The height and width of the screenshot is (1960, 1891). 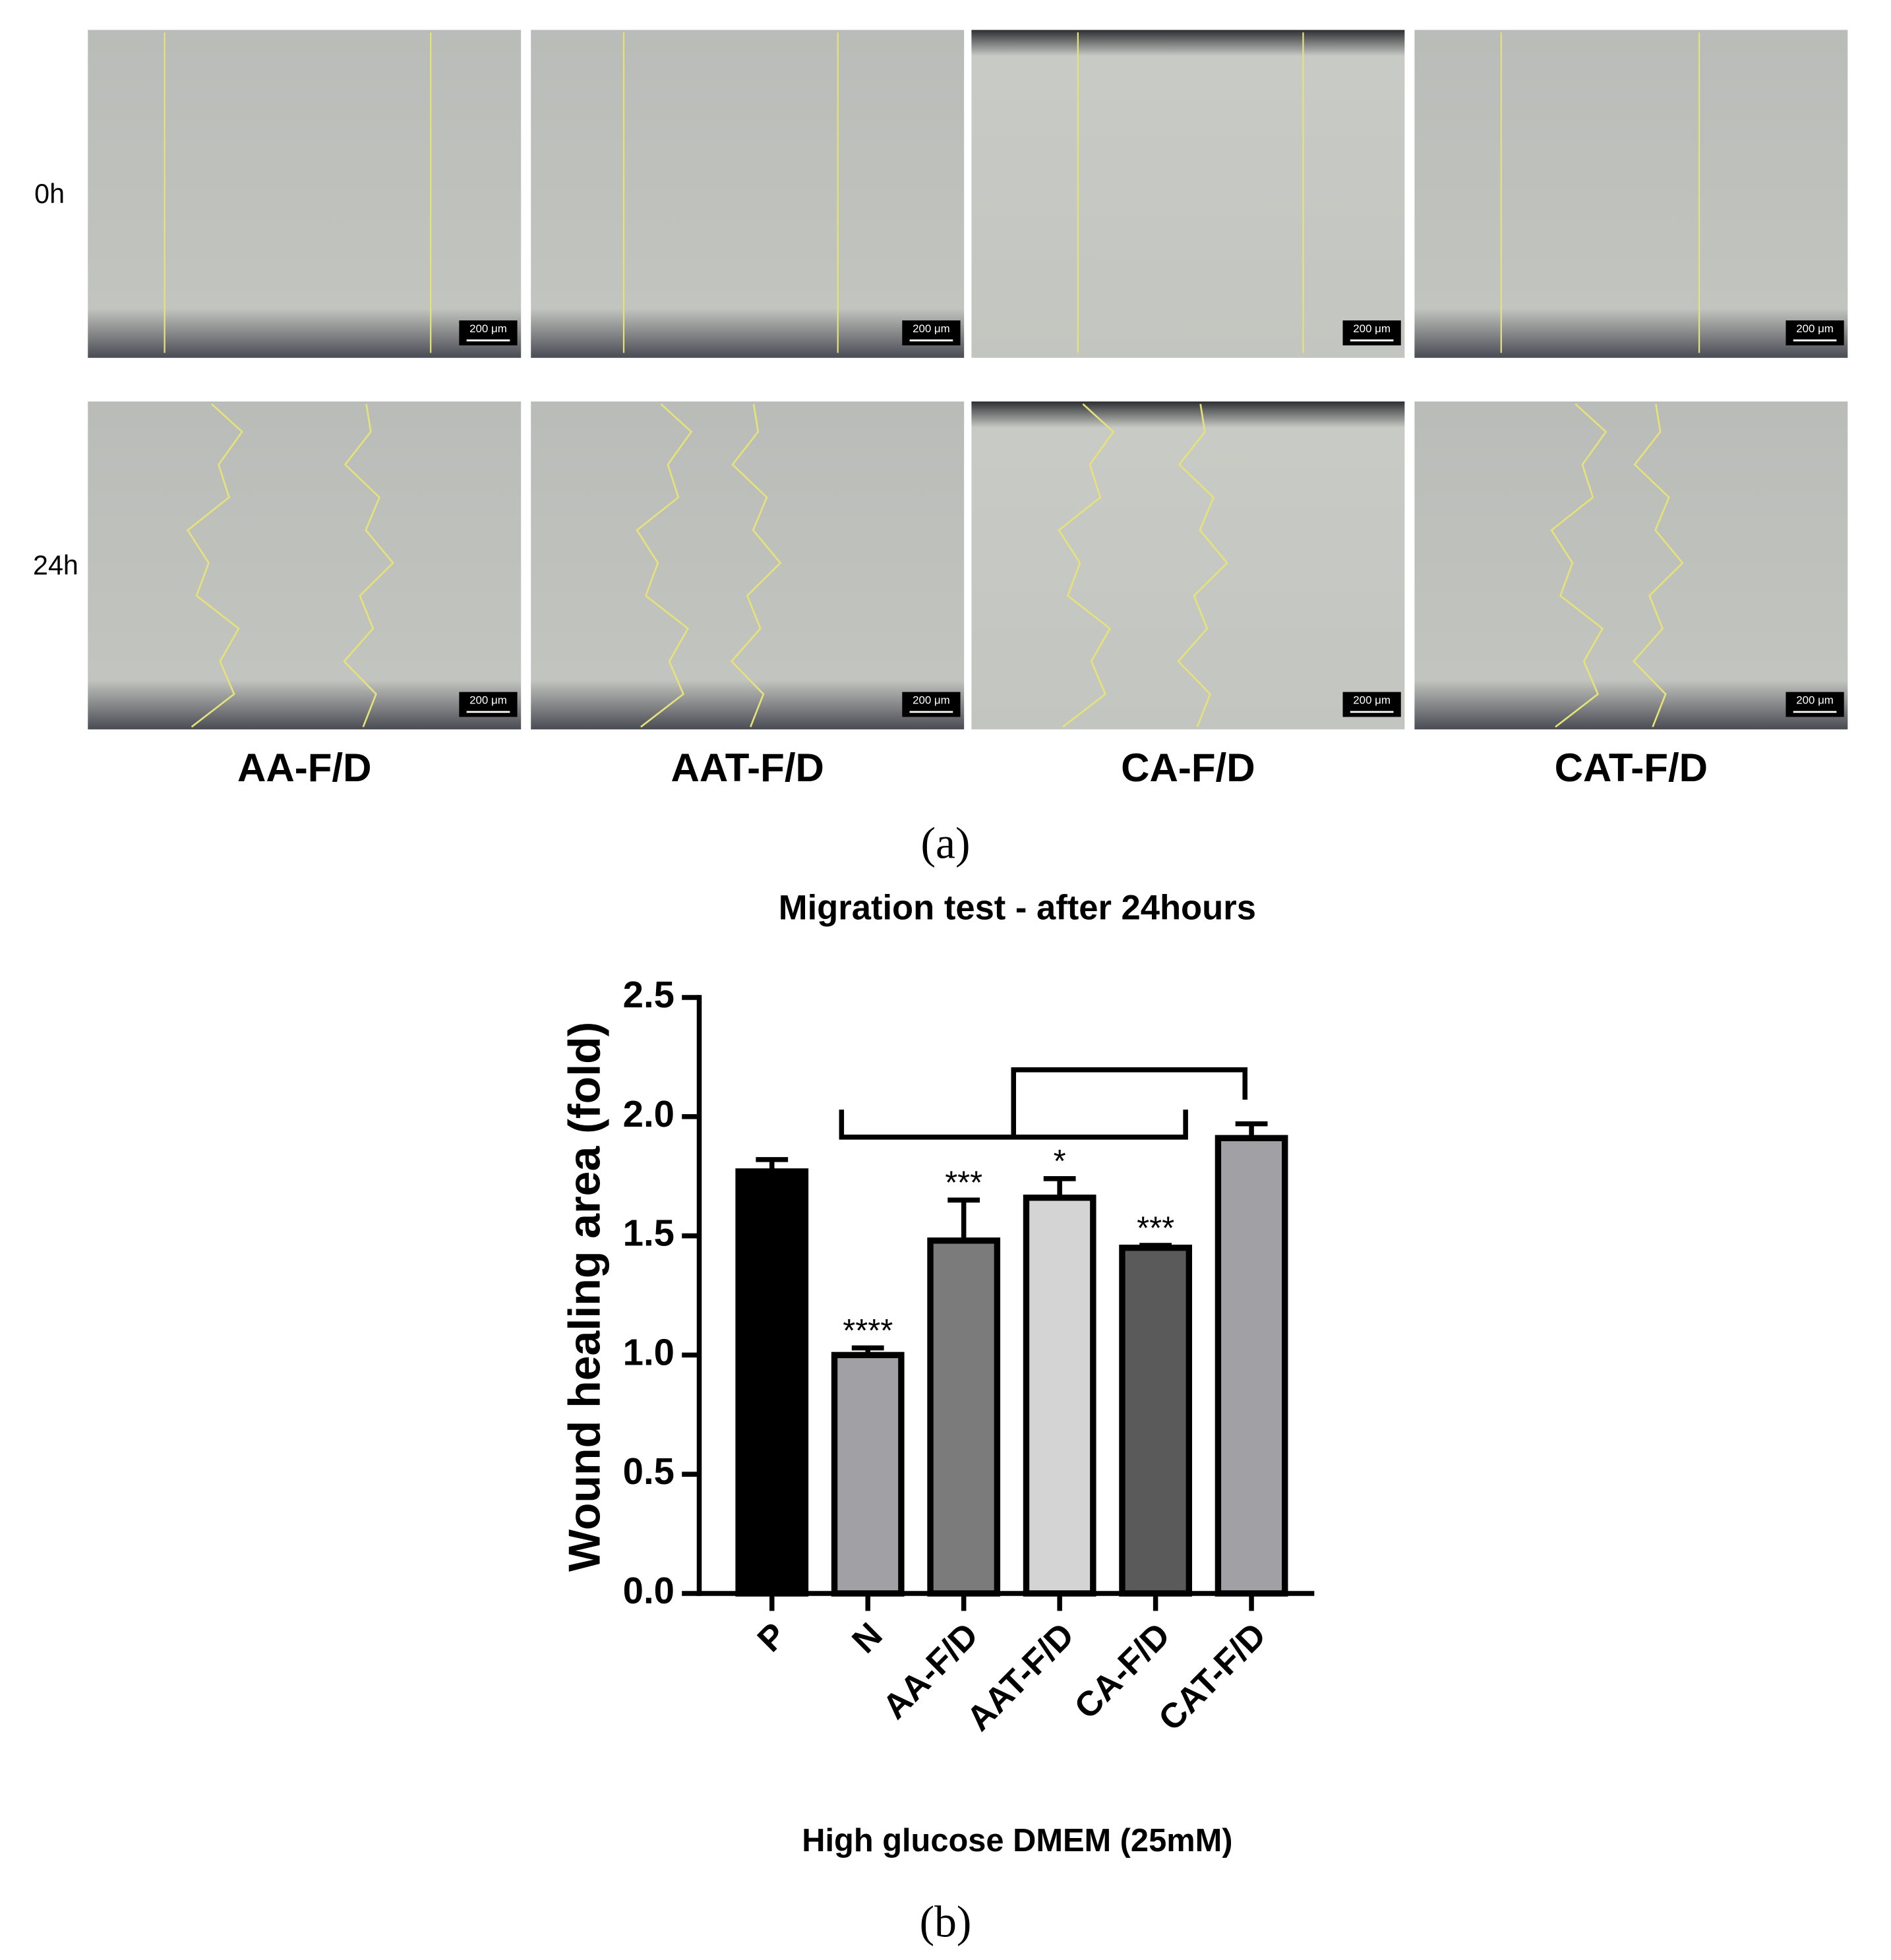 What do you see at coordinates (1060, 1161) in the screenshot?
I see `significance-label: *` at bounding box center [1060, 1161].